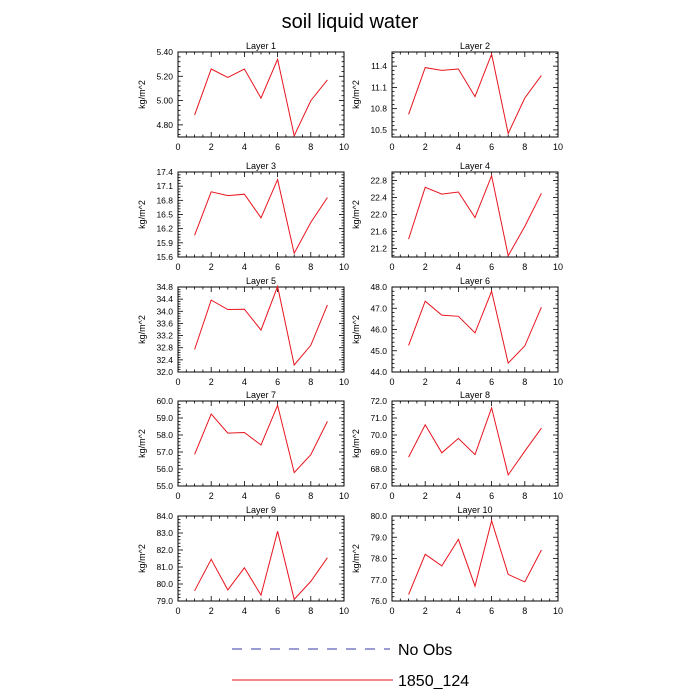 The width and height of the screenshot is (700, 700). I want to click on y-tick-label: 17.1, so click(164, 186).